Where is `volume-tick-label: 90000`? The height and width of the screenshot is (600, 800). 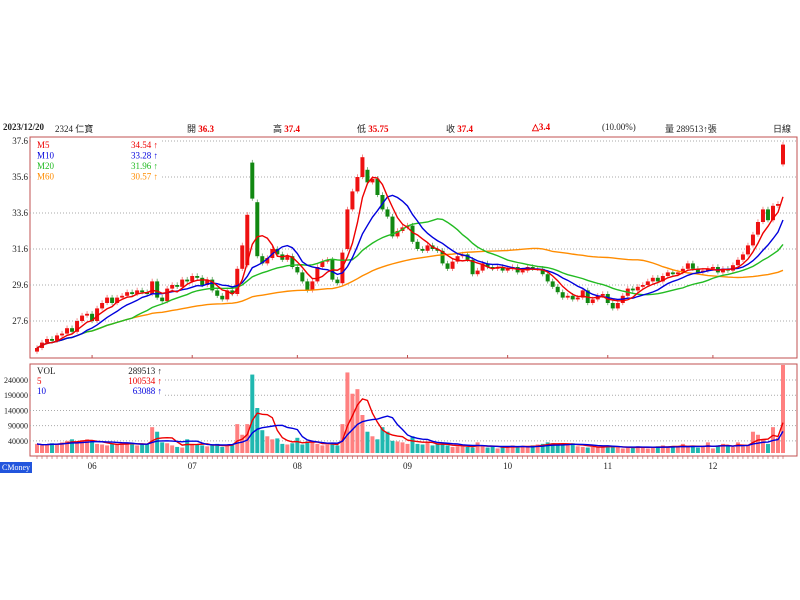
volume-tick-label: 90000 is located at coordinates (18, 426).